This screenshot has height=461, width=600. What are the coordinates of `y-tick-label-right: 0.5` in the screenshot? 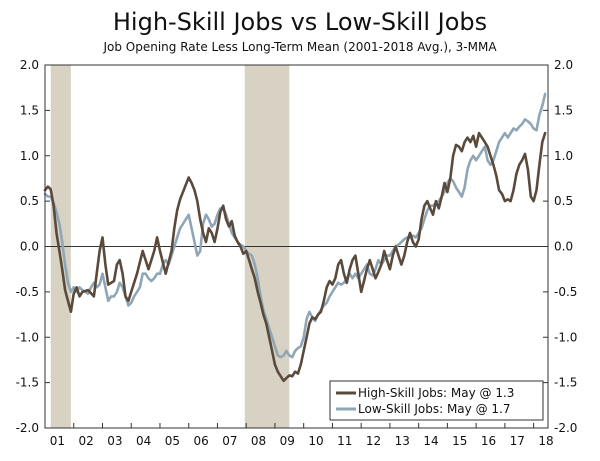 It's located at (563, 201).